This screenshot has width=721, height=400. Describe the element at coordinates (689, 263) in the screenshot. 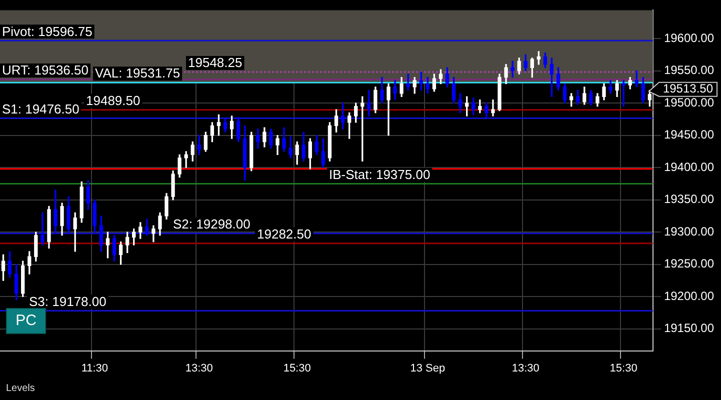

I see `y-tick-label: 19250.00` at that location.